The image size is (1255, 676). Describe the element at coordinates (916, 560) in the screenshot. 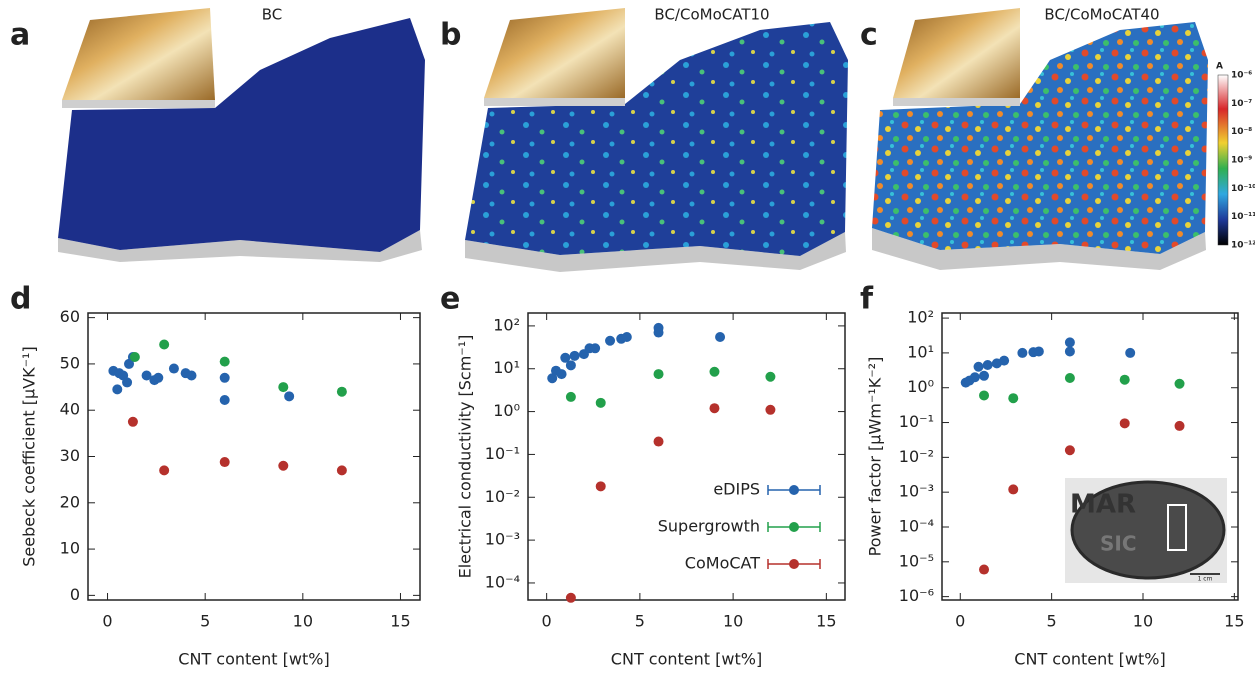

I see `y-tick-label: 10⁻⁵` at that location.